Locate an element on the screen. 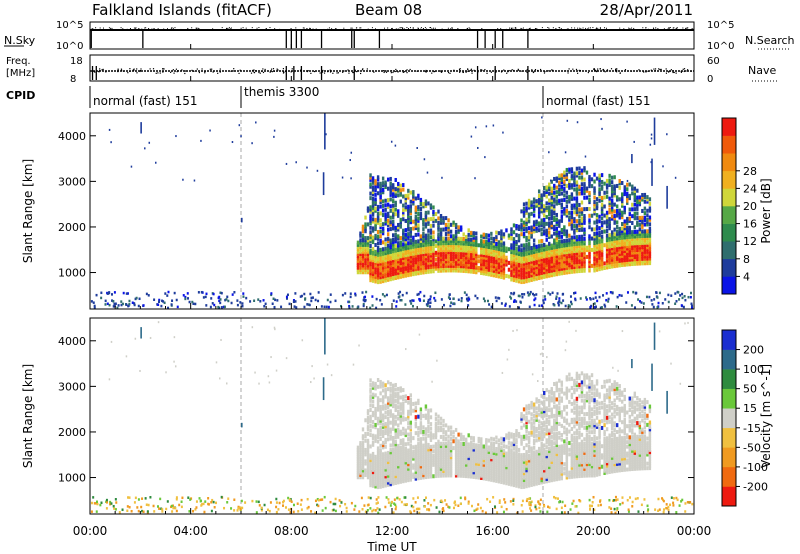 This screenshot has height=554, width=800. nave-label: Nave is located at coordinates (762, 70).